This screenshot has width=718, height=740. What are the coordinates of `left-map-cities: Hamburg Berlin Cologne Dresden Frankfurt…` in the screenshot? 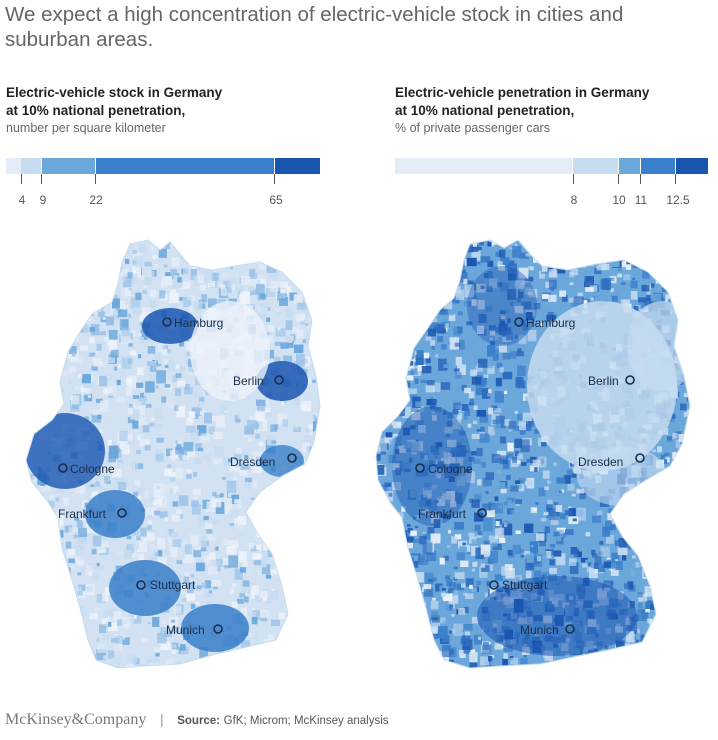 It's located at (177, 476).